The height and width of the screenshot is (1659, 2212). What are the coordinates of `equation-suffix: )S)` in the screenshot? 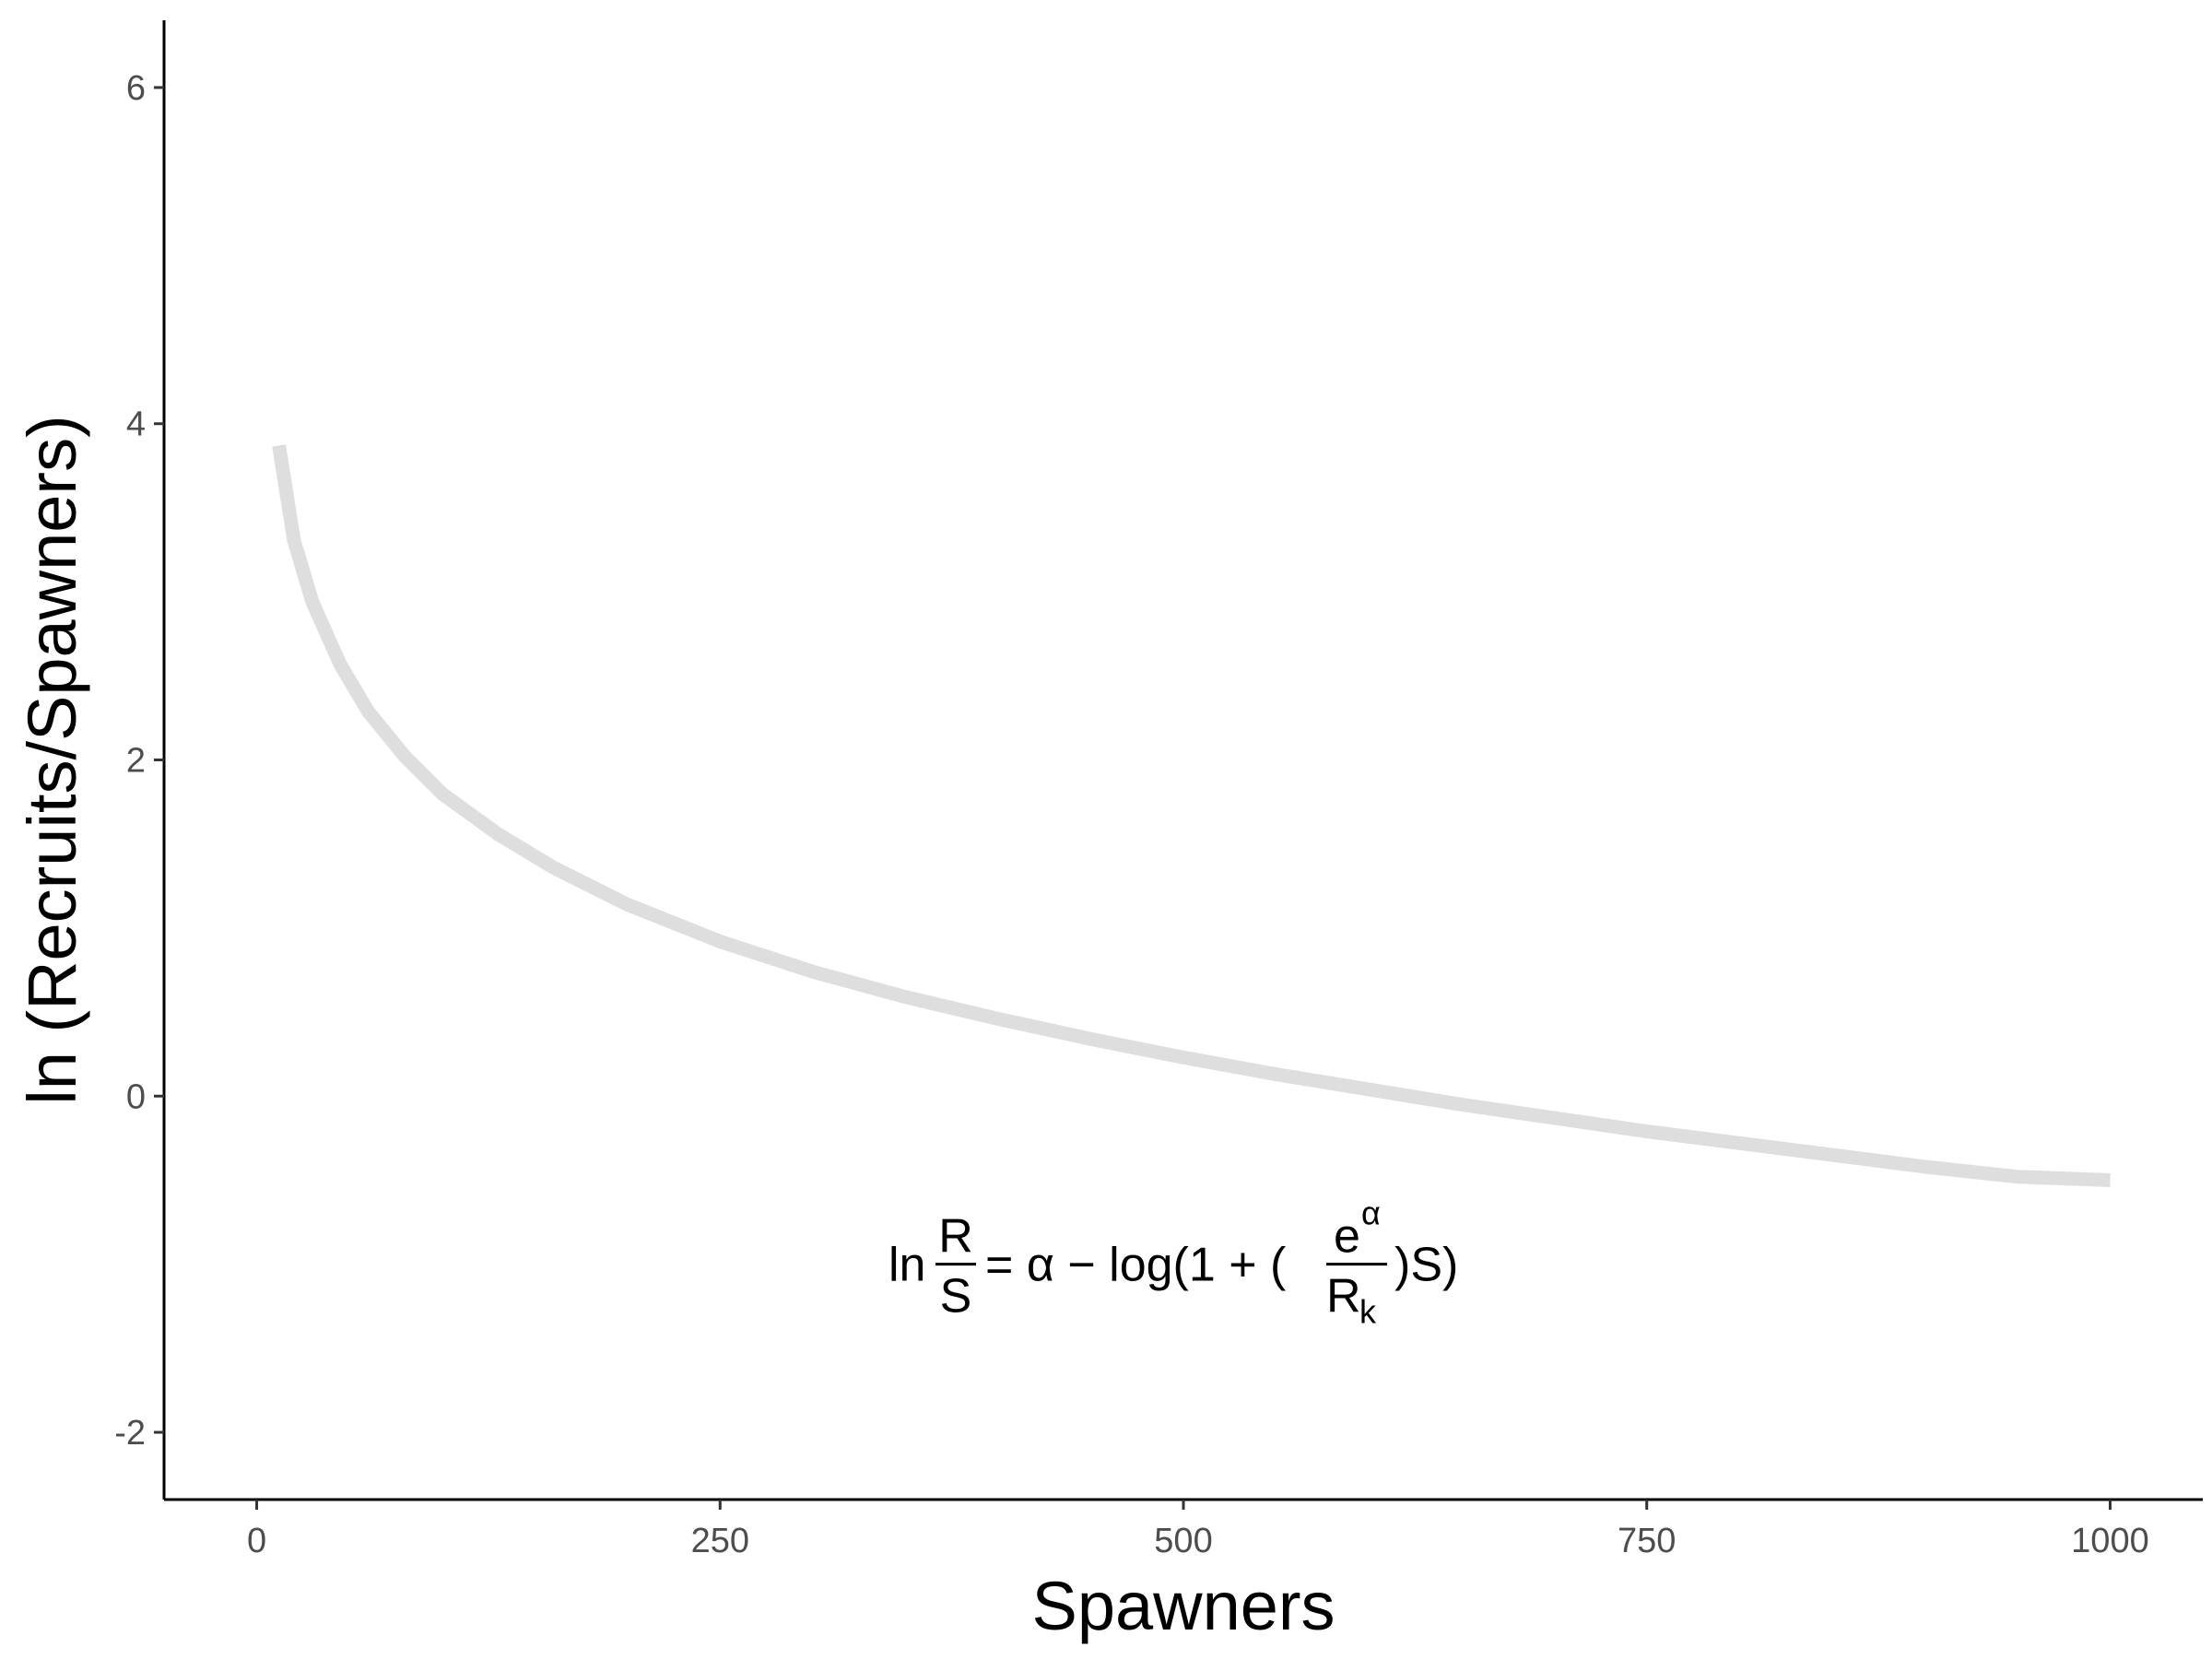 It's located at (1426, 1265).